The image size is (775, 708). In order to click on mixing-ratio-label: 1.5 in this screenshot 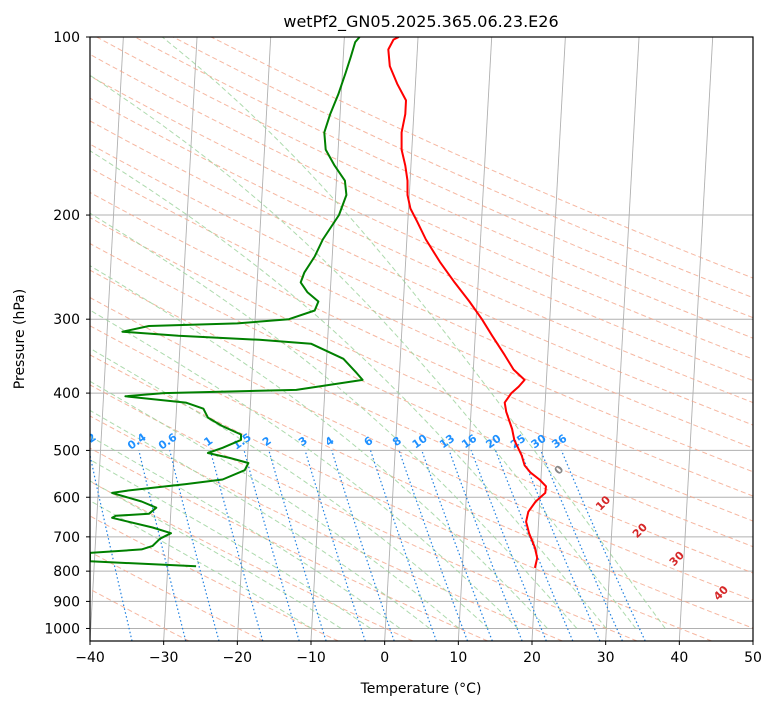, I will do `click(241, 442)`.